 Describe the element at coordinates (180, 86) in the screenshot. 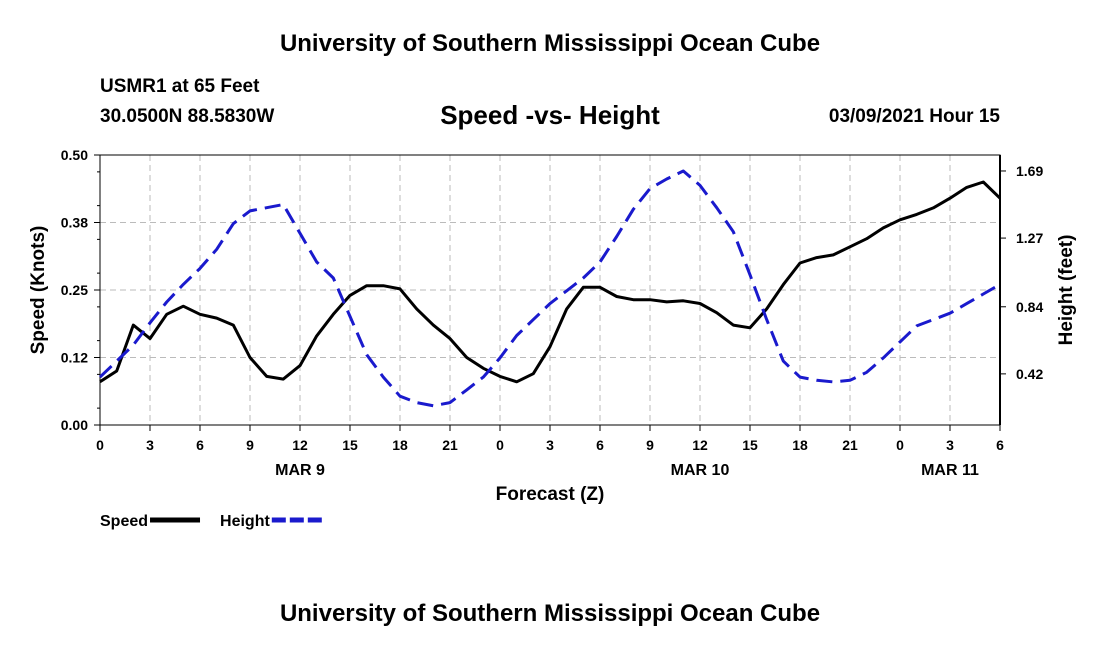

I see `station-label: USMR1 at 65 Feet` at that location.